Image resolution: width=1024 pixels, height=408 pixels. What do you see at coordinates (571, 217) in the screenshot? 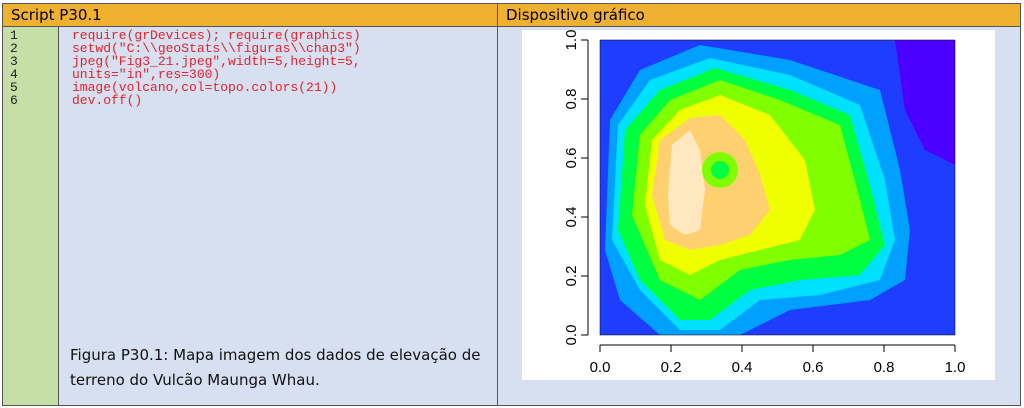
I see `y-tick-label: 0.4` at bounding box center [571, 217].